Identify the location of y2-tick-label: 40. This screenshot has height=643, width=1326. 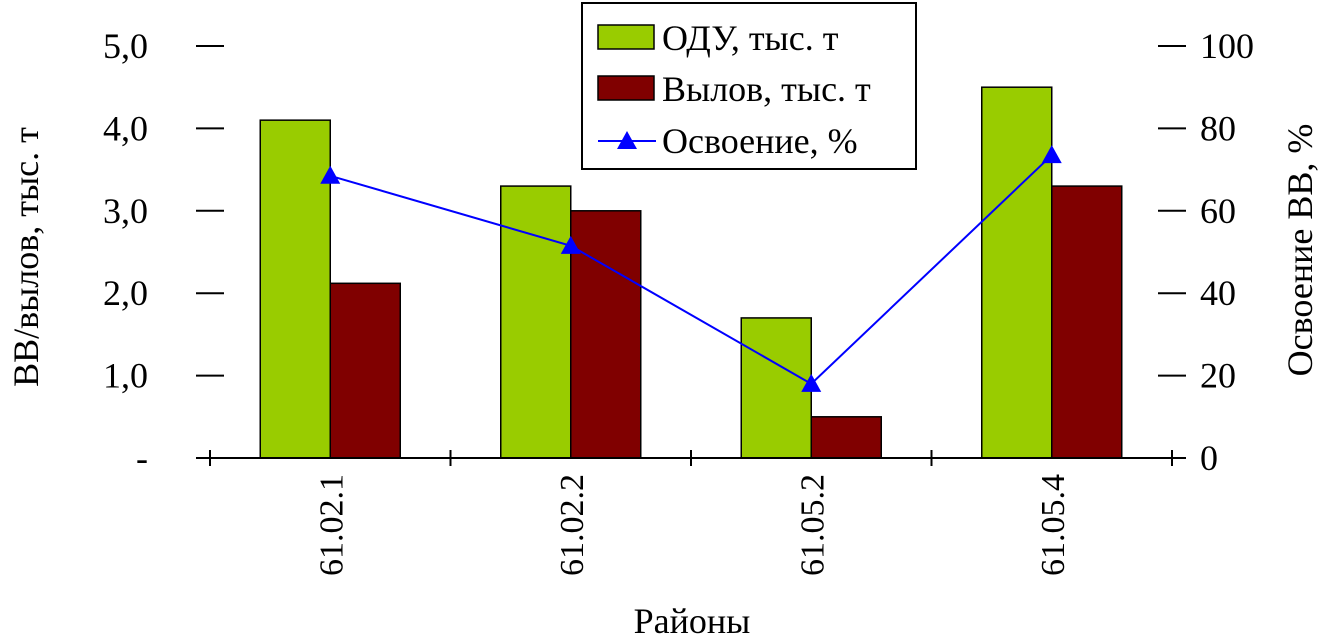
(1218, 293).